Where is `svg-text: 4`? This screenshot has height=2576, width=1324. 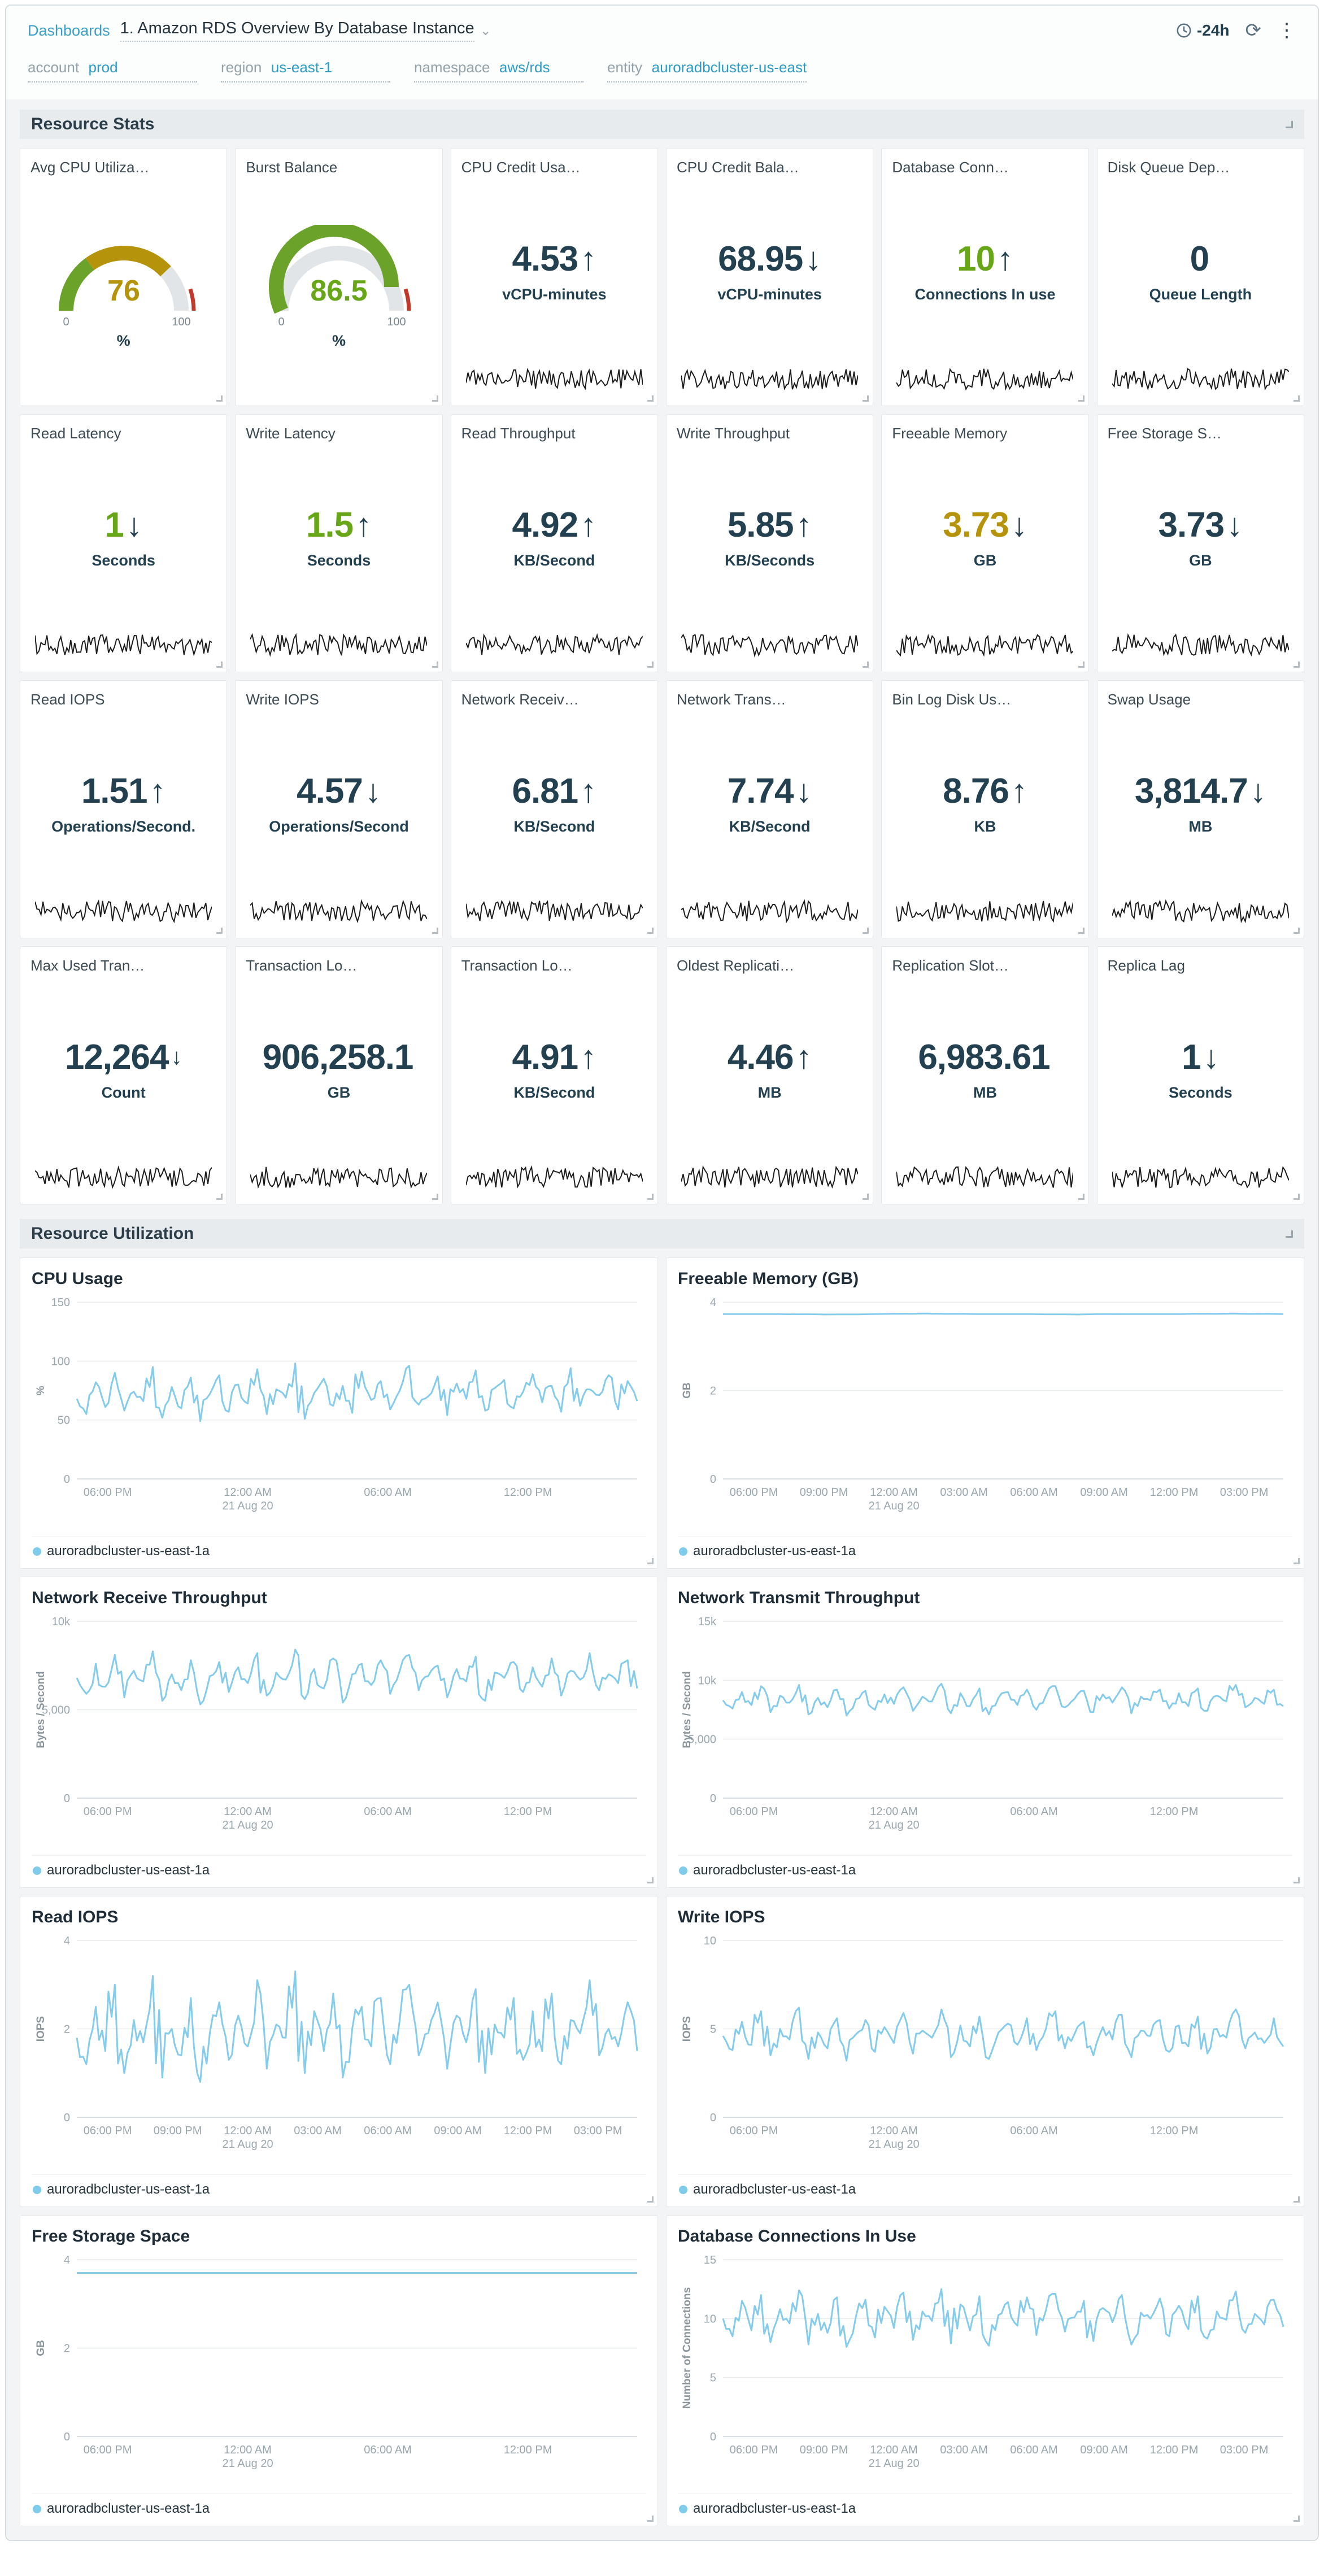
svg-text: 4 is located at coordinates (67, 1941).